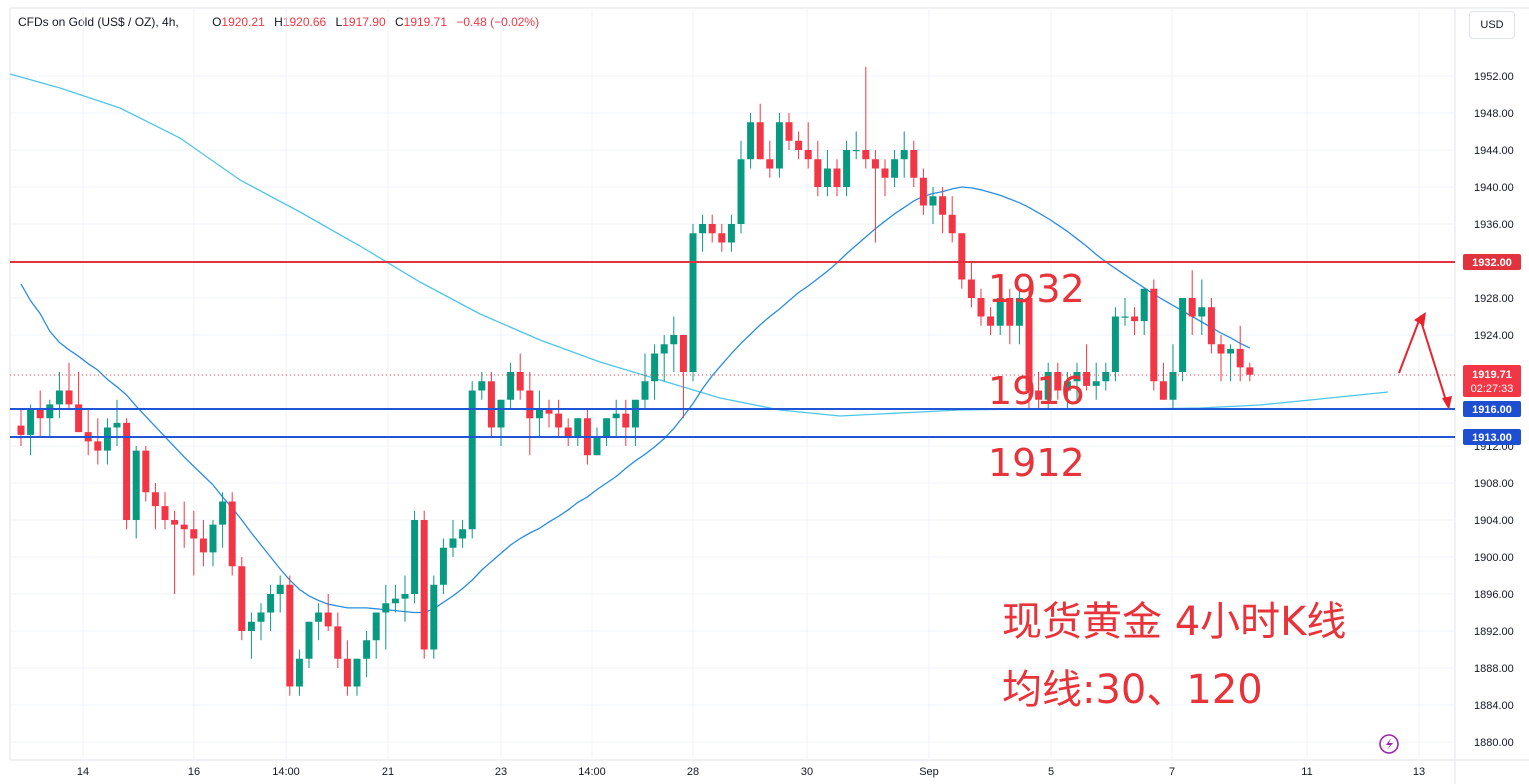  Describe the element at coordinates (1492, 437) in the screenshot. I see `badge-1913: 1913.00` at that location.